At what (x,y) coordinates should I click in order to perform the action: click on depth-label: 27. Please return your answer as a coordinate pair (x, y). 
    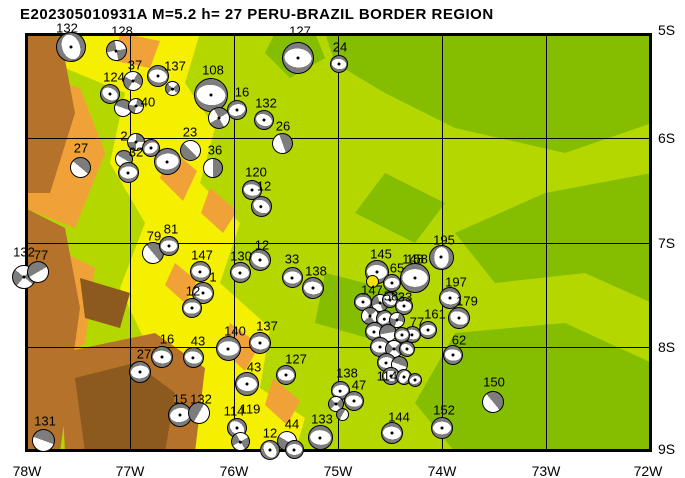
    Looking at the image, I should click on (144, 354).